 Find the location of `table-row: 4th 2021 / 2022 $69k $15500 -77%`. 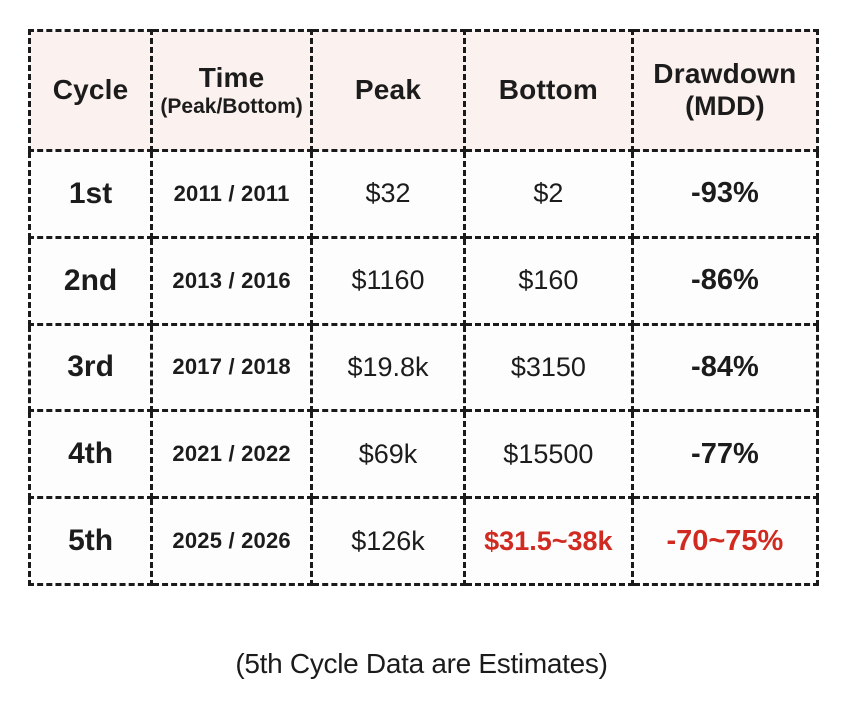

table-row: 4th 2021 / 2022 $69k $15500 -77% is located at coordinates (423, 454).